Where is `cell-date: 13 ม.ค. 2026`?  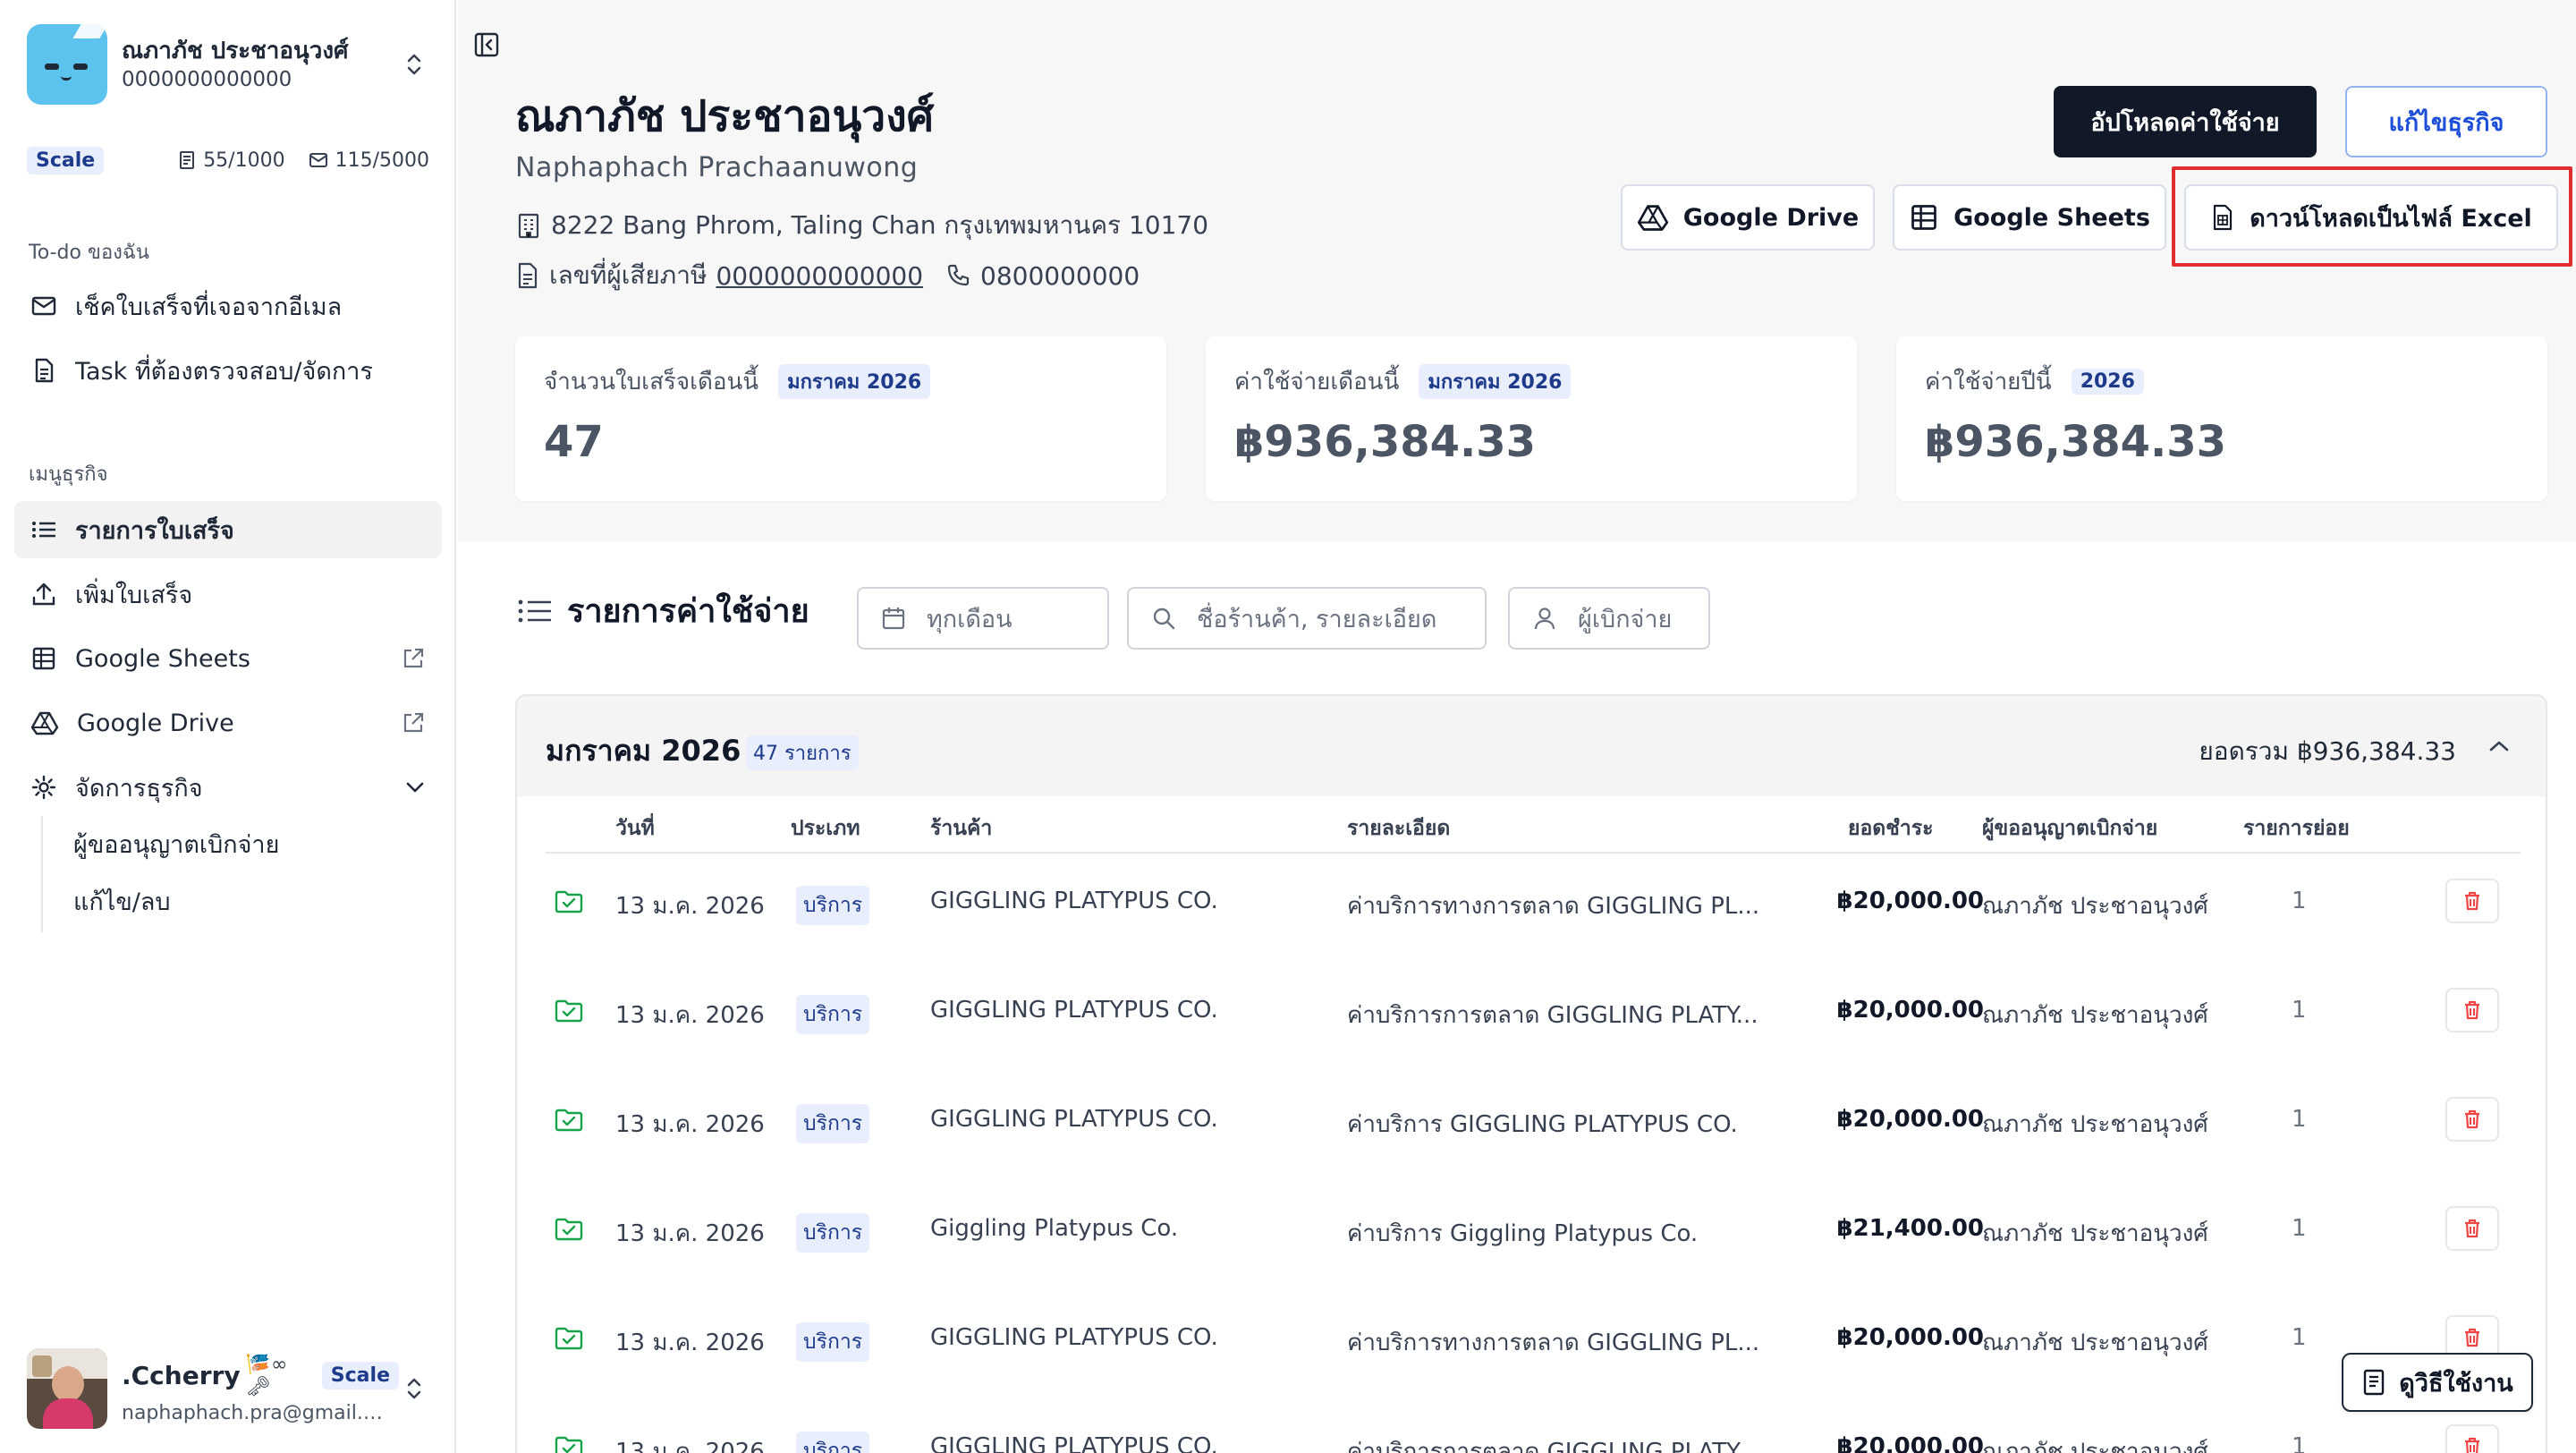
cell-date: 13 ม.ค. 2026 is located at coordinates (690, 1343).